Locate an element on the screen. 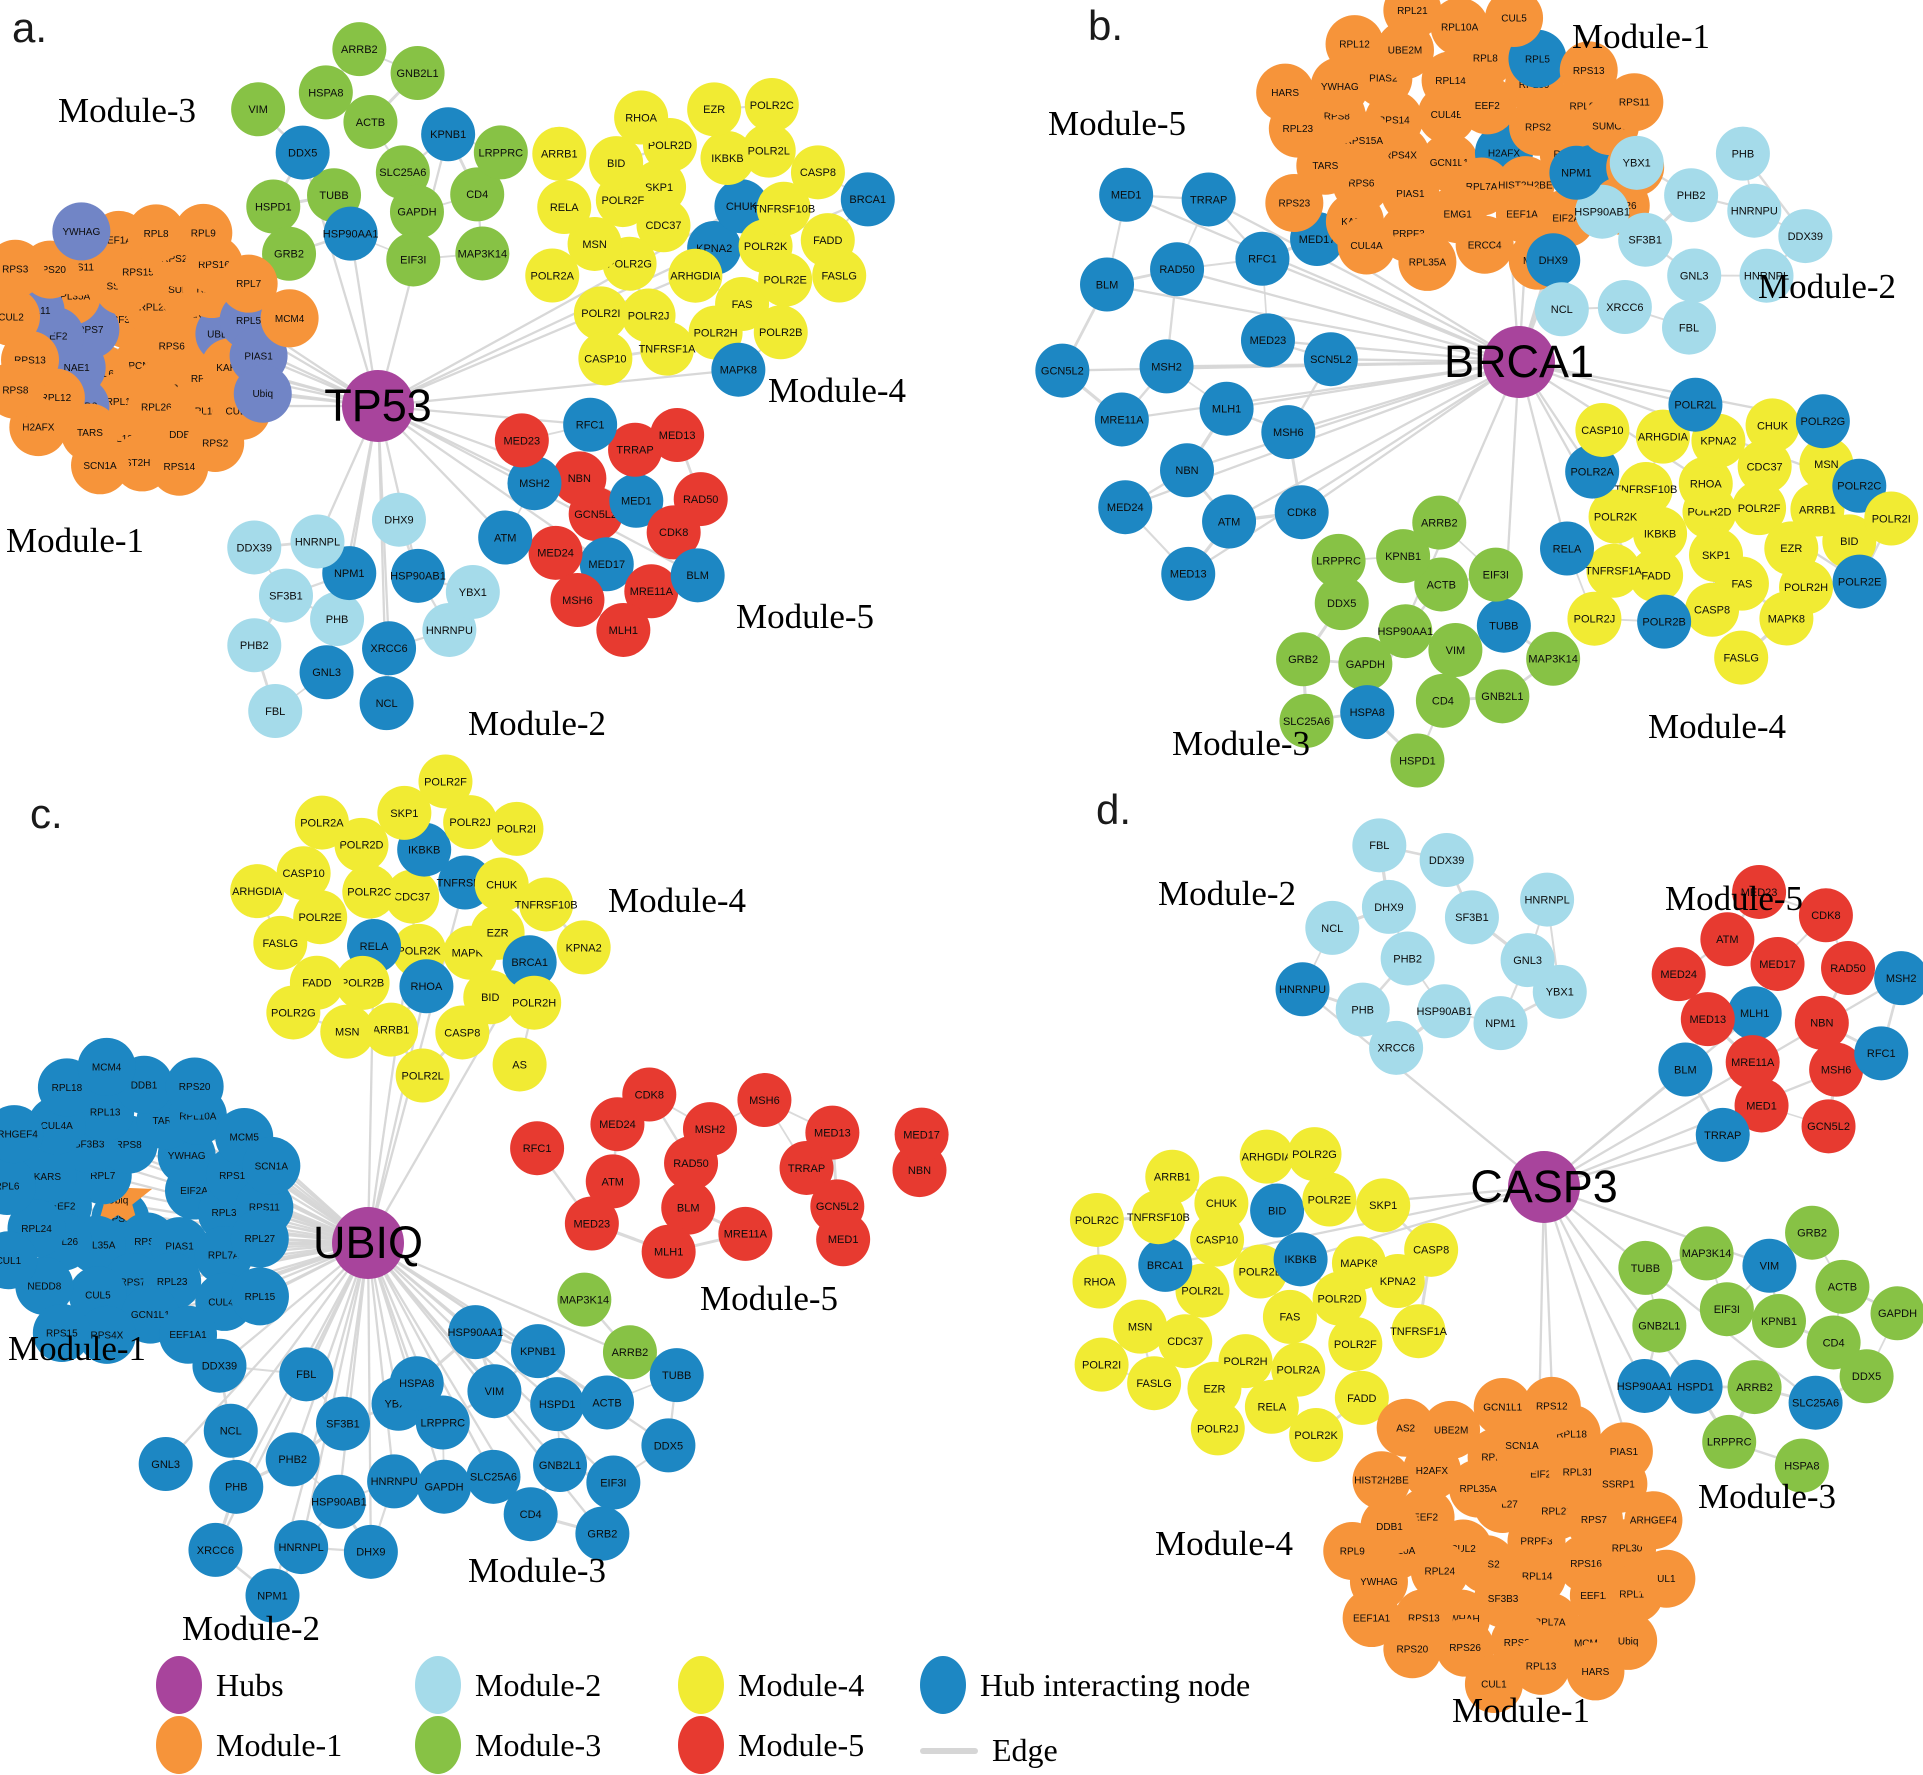 This screenshot has height=1775, width=1923. node-RPS3: RPS3 is located at coordinates (22, 268).